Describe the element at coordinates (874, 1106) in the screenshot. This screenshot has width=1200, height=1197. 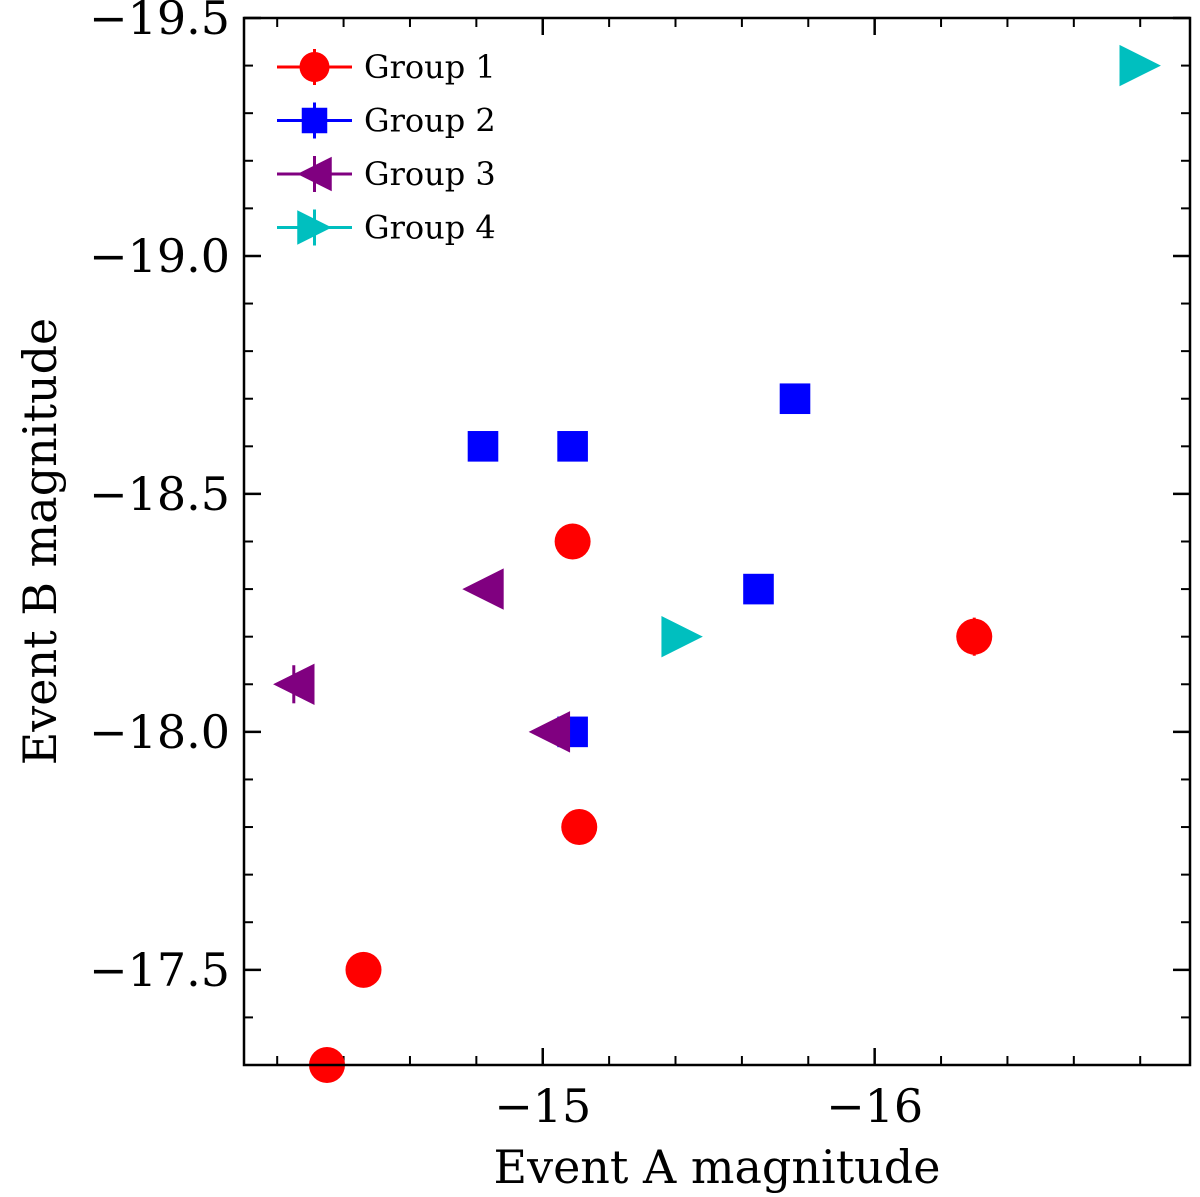
I see `x-tick-label: −16` at that location.